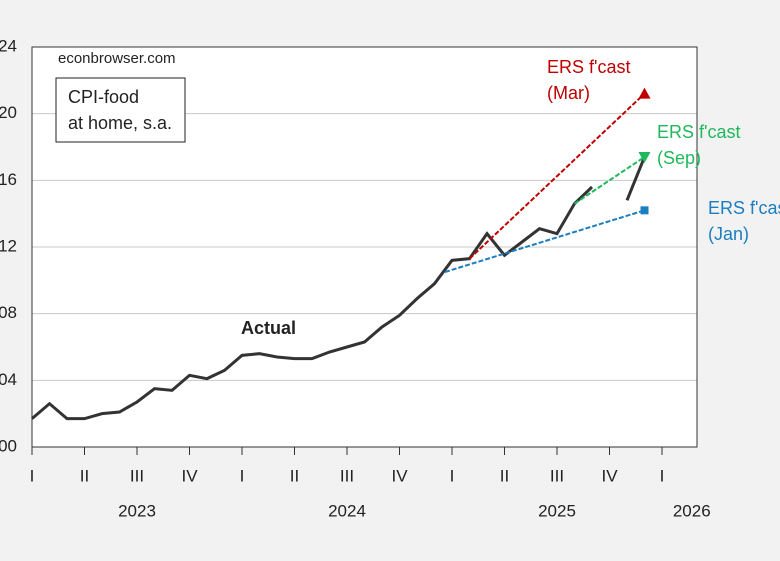 Image resolution: width=780 pixels, height=561 pixels. What do you see at coordinates (692, 510) in the screenshot?
I see `year-label: 2026` at bounding box center [692, 510].